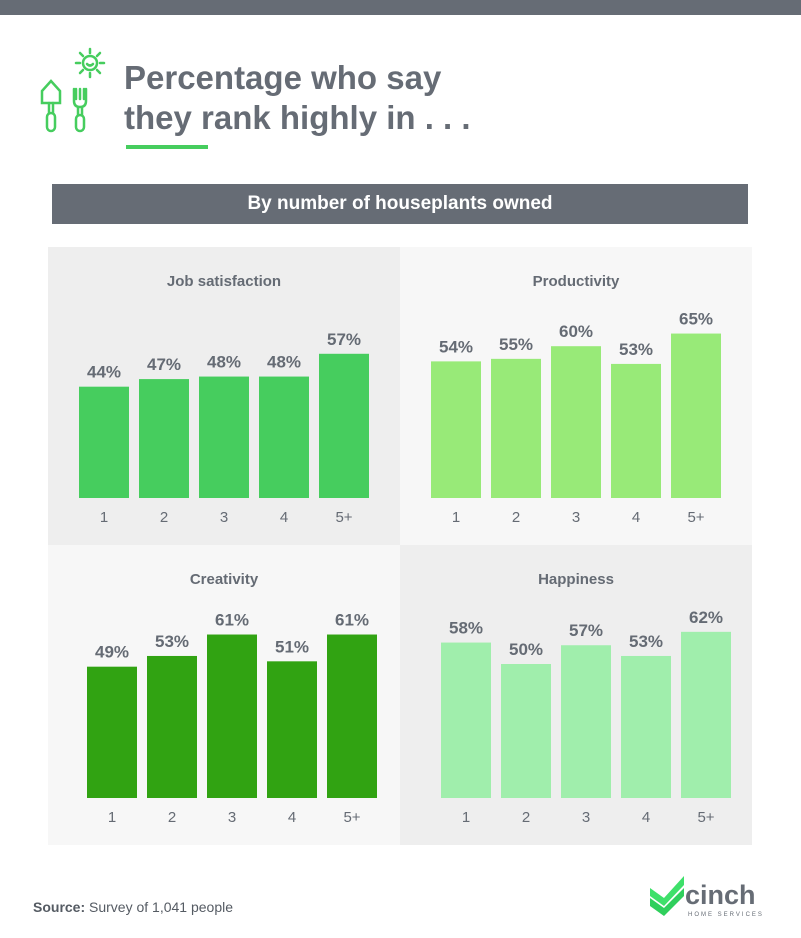 This screenshot has width=801, height=938. Describe the element at coordinates (576, 281) in the screenshot. I see `panel-title: Productivity` at that location.